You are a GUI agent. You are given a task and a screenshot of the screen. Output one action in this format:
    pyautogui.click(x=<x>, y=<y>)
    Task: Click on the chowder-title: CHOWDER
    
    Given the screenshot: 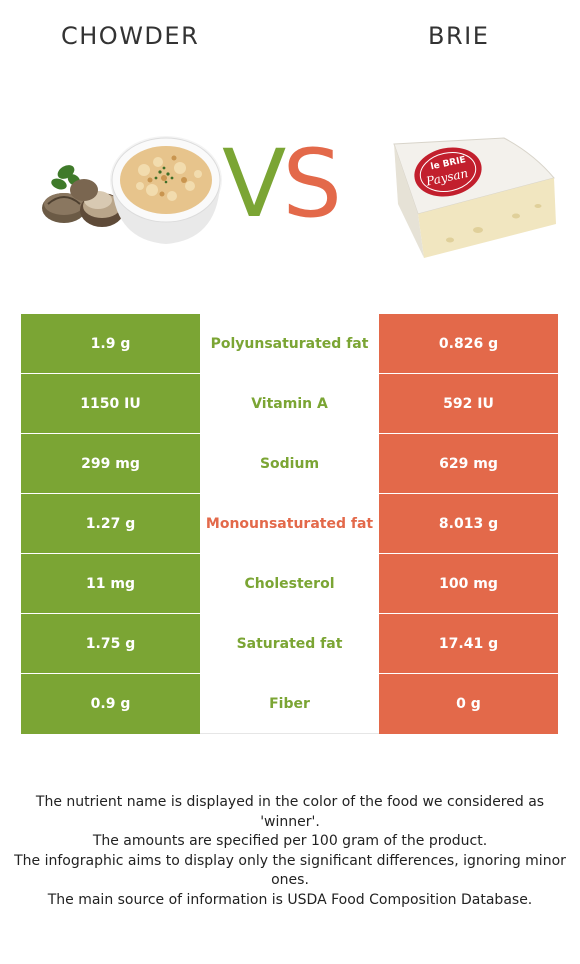 What is the action you would take?
    pyautogui.click(x=130, y=36)
    